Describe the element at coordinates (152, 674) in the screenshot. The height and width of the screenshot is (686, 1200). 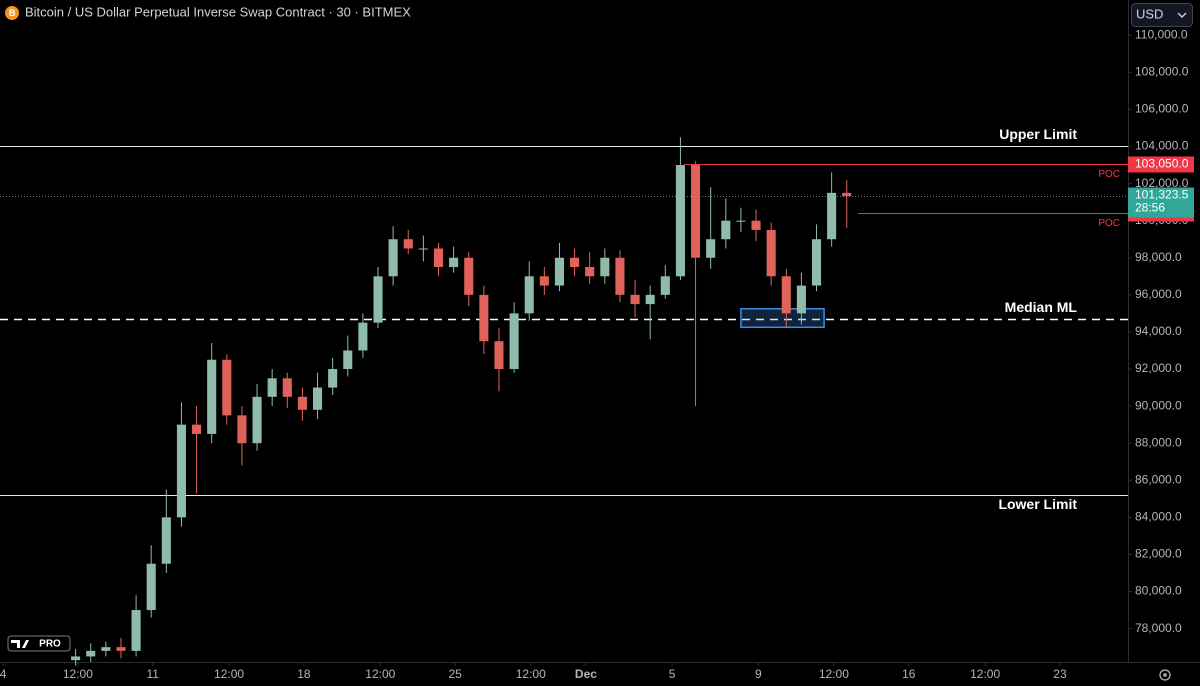
I see `x-tick-label: 11` at that location.